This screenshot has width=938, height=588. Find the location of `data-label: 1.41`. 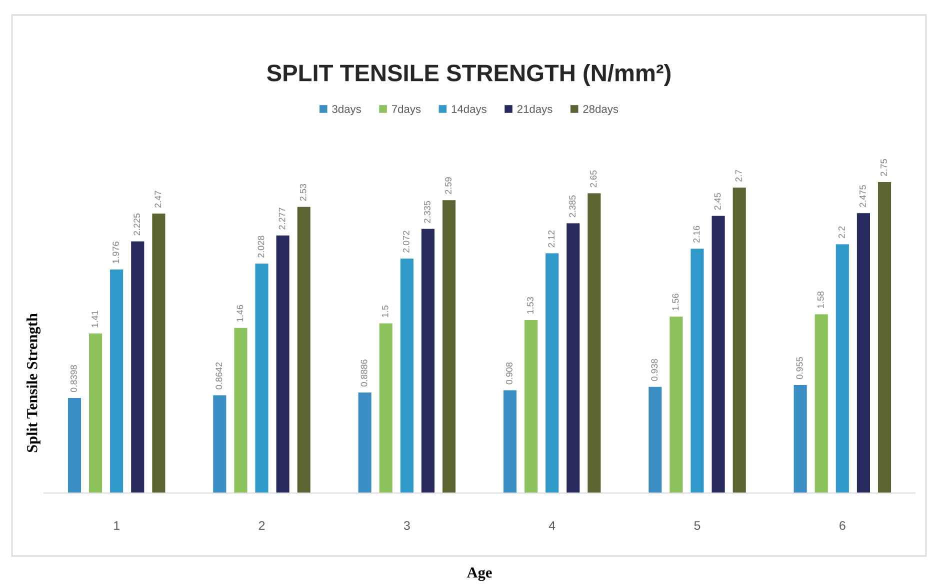

data-label: 1.41 is located at coordinates (95, 319).